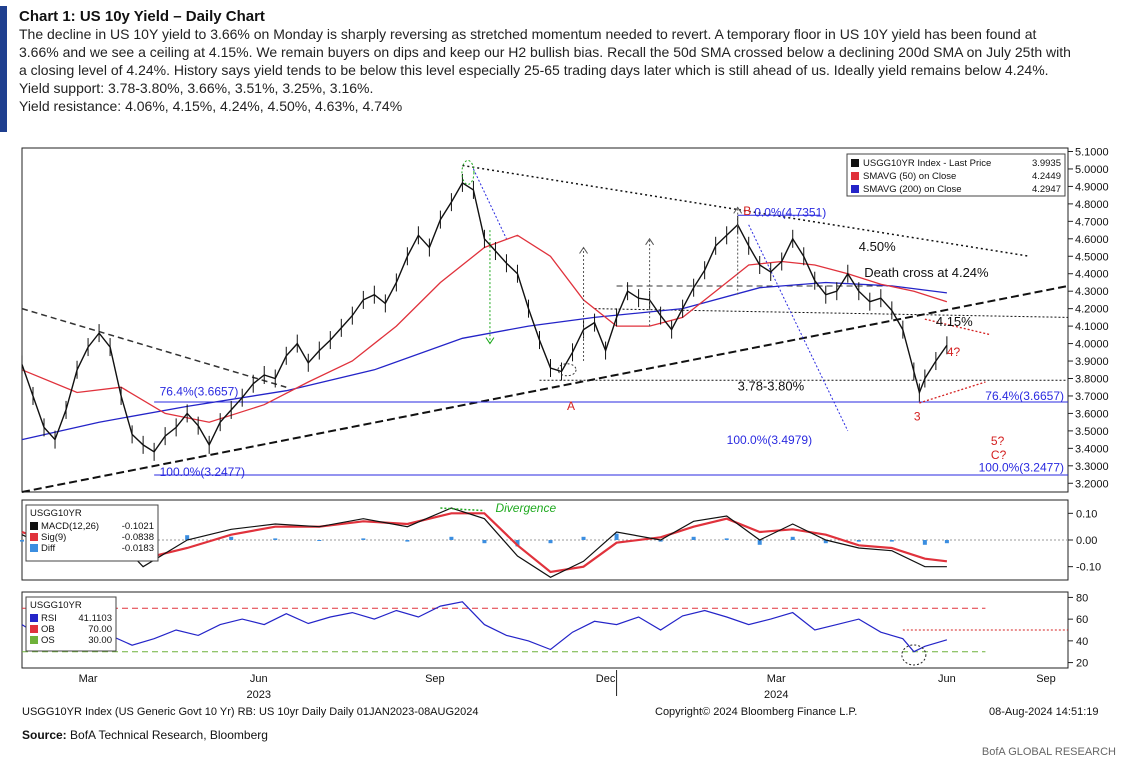 Image resolution: width=1128 pixels, height=765 pixels. What do you see at coordinates (100, 640) in the screenshot?
I see `legend-value: 30.00` at bounding box center [100, 640].